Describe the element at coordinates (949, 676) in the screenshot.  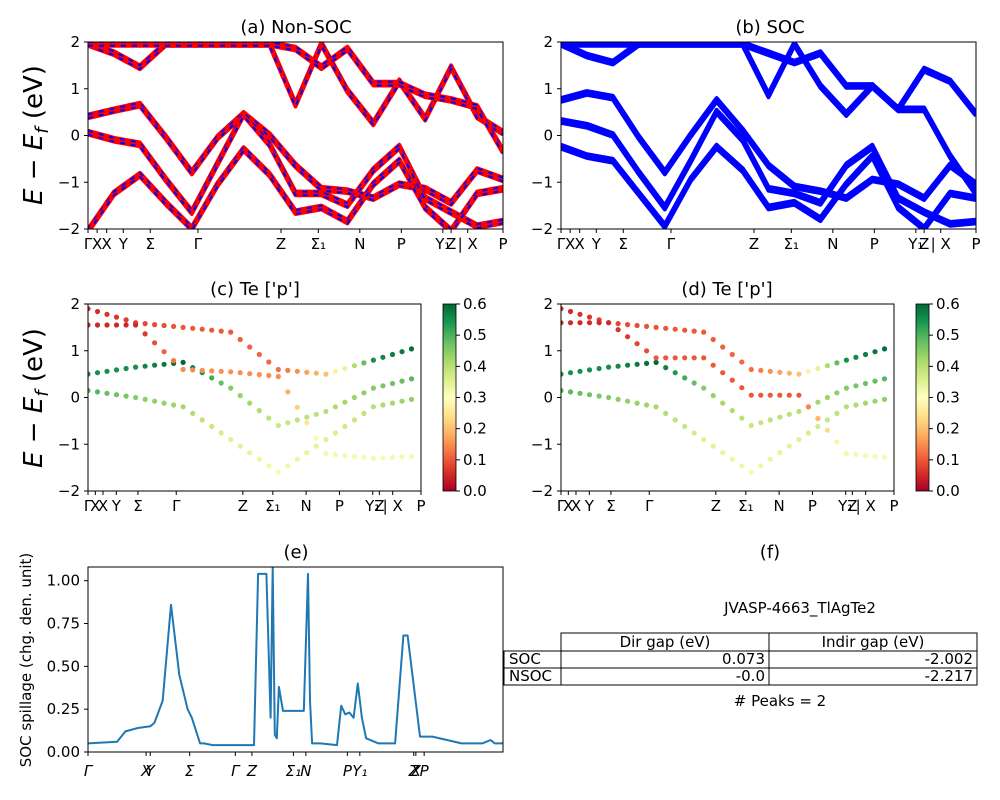
I see `table-cell: -2.217` at that location.